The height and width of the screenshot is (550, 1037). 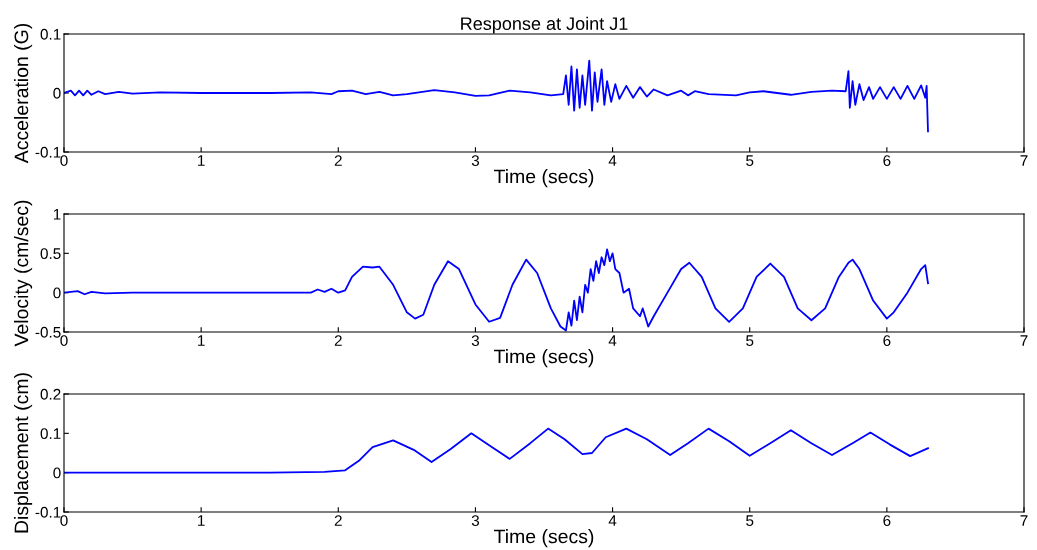 What do you see at coordinates (23, 273) in the screenshot?
I see `y-axis-title: Velocity (cm/sec)` at bounding box center [23, 273].